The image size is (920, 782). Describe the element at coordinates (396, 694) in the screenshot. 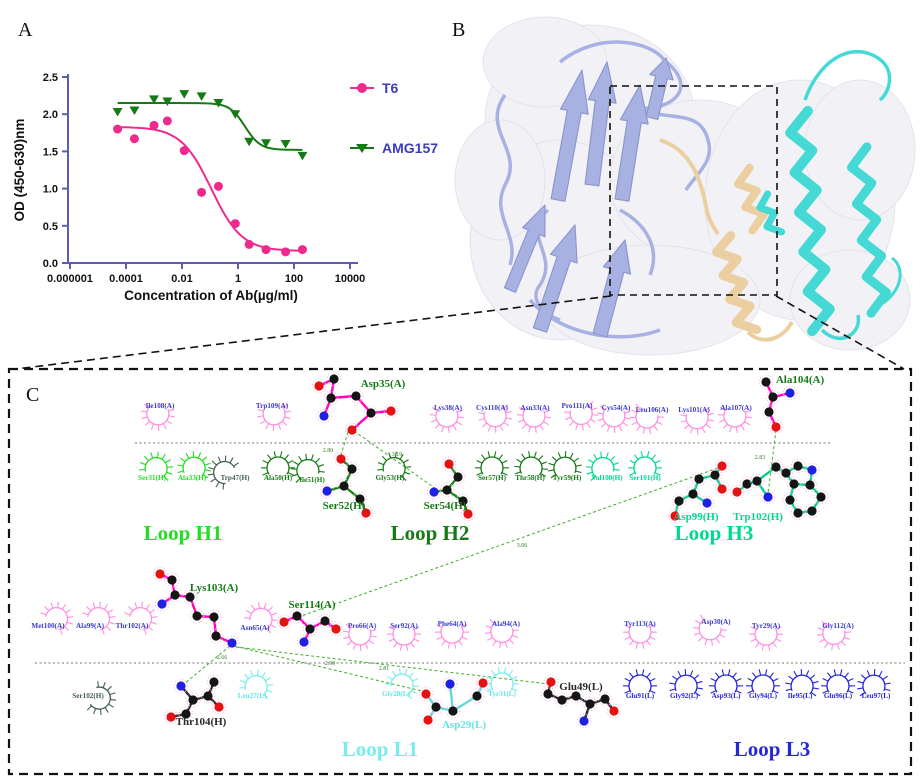

I see `residue-contact-label: Gly28(L)` at that location.